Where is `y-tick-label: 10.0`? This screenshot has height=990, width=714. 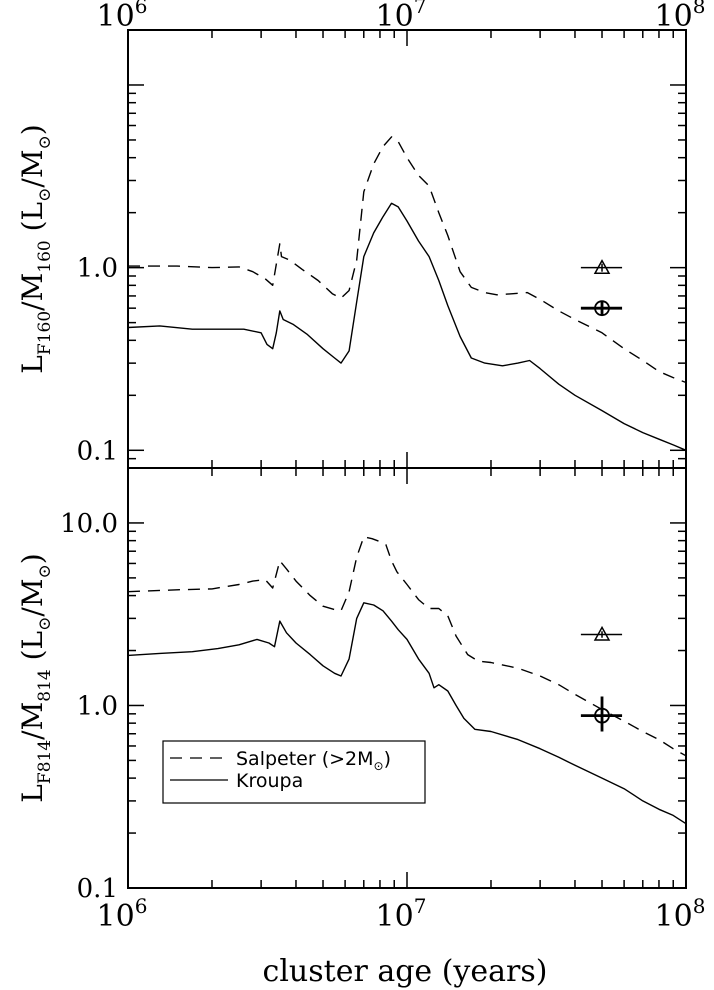
y-tick-label: 10.0 is located at coordinates (89, 524).